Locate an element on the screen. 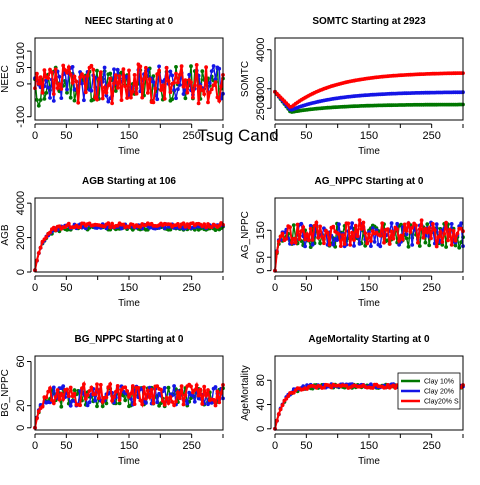  y-tick-label: 60 is located at coordinates (21, 361).